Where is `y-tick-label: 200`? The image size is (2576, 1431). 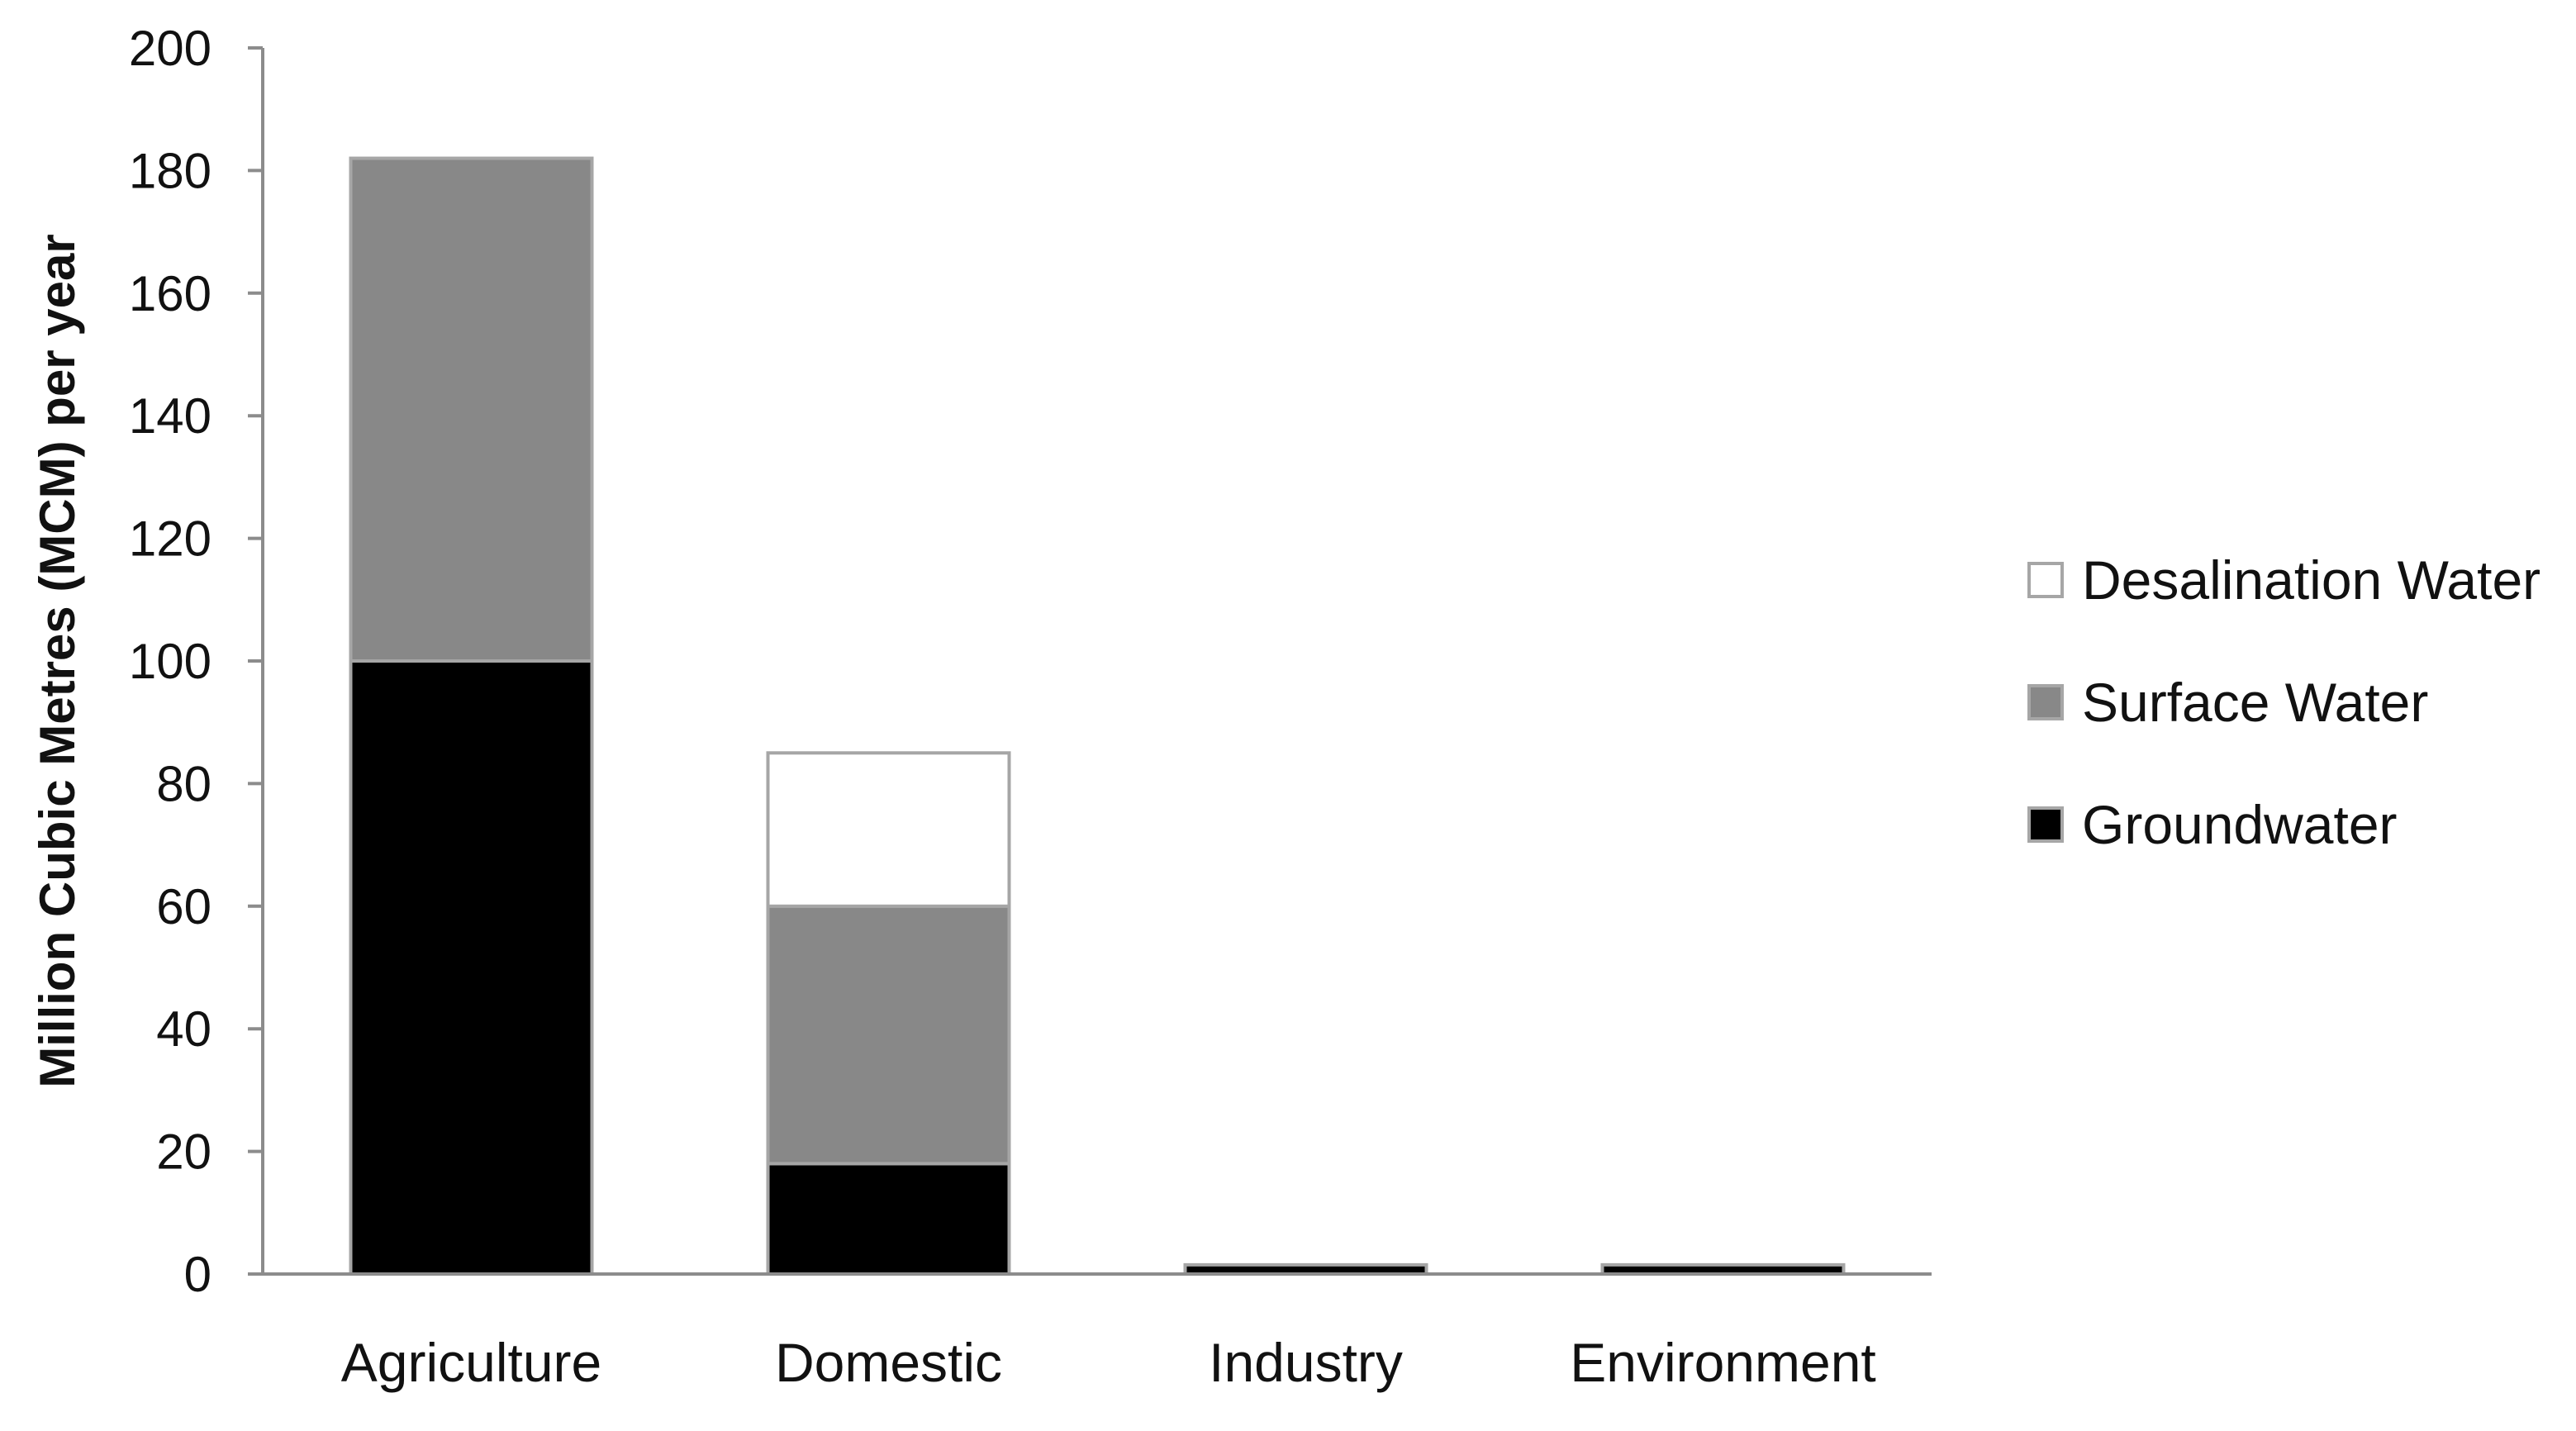
y-tick-label: 200 is located at coordinates (170, 48).